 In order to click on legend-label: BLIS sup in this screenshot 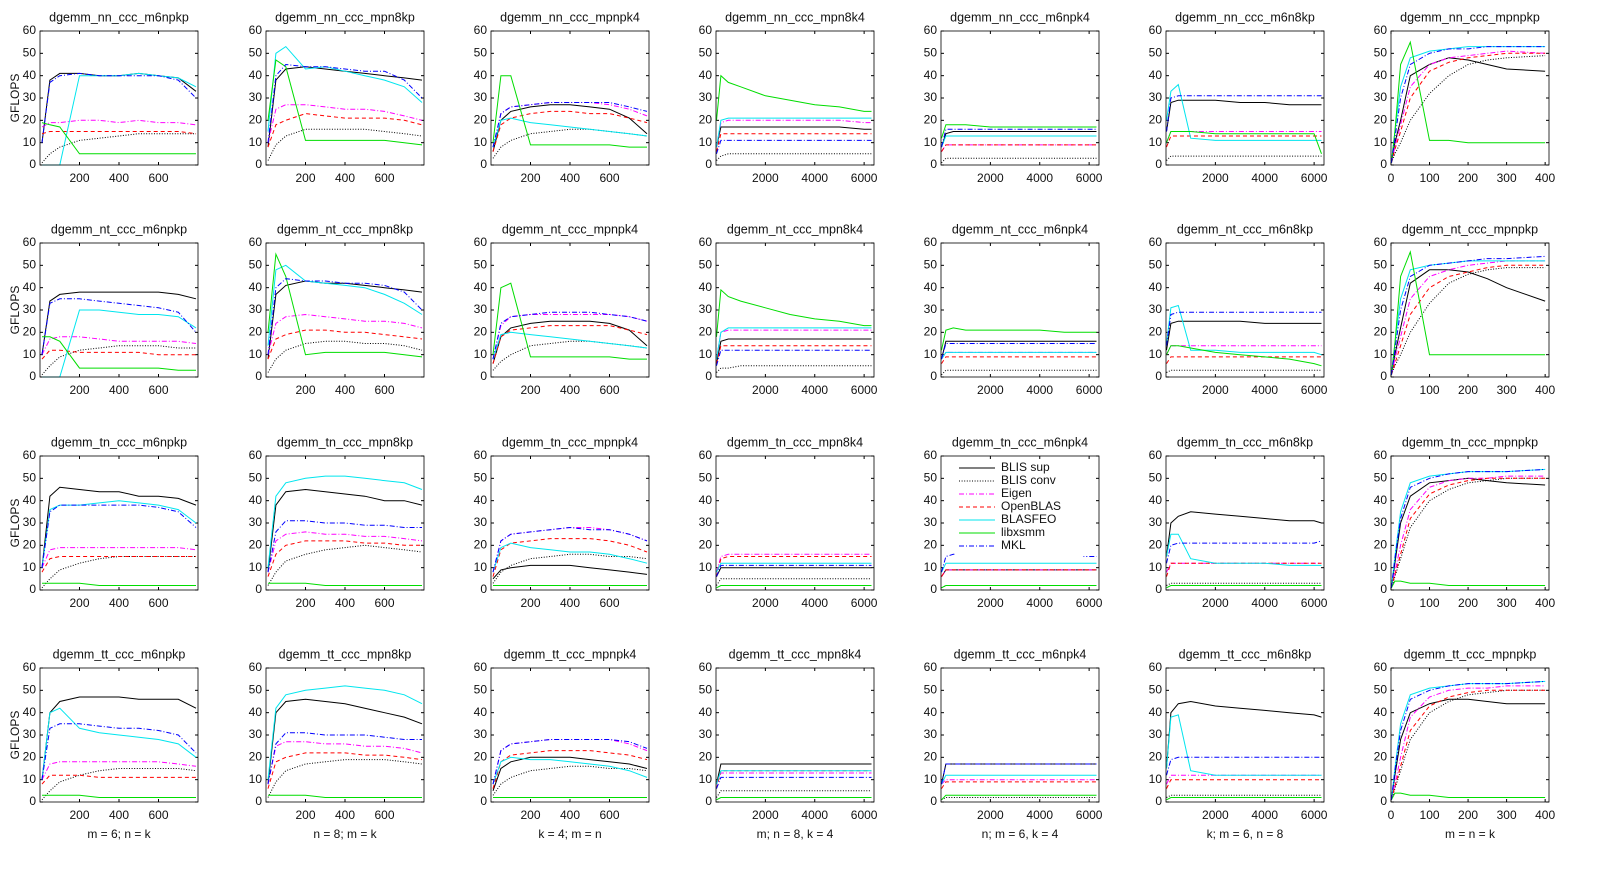, I will do `click(1025, 467)`.